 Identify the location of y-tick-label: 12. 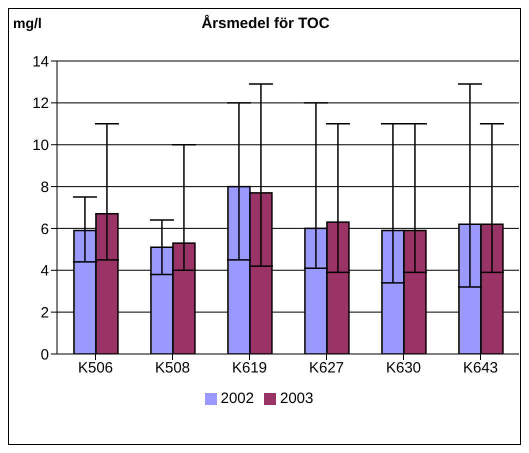
(40, 103).